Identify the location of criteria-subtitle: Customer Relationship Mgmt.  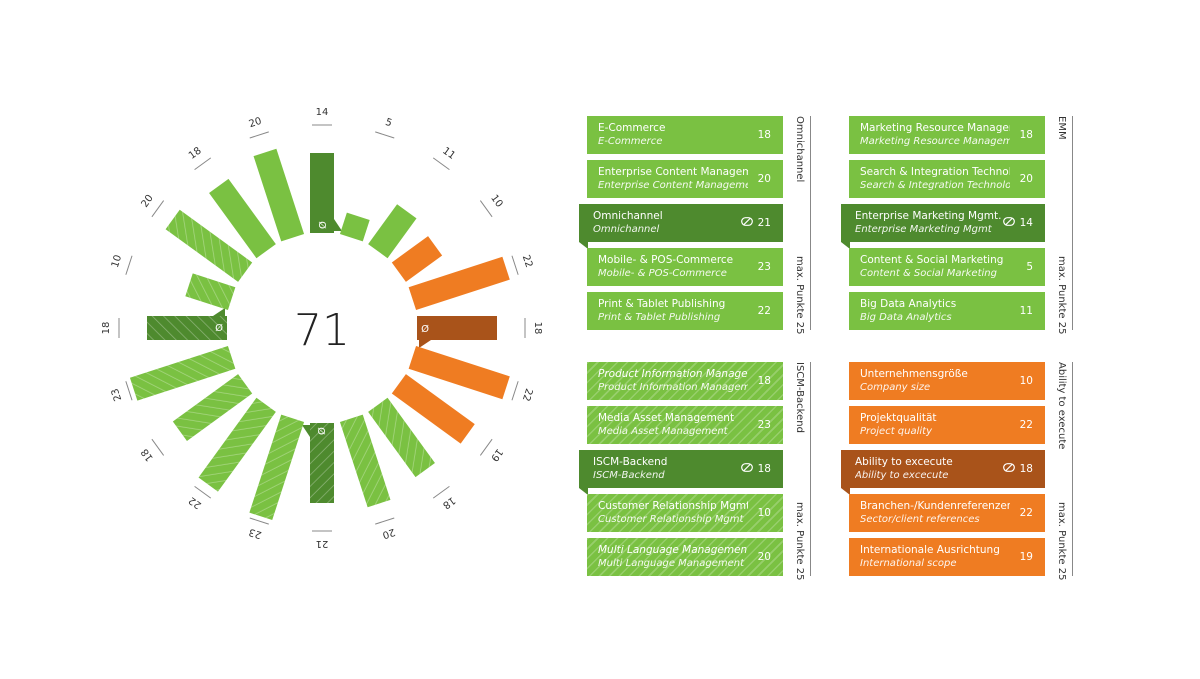
(671, 519).